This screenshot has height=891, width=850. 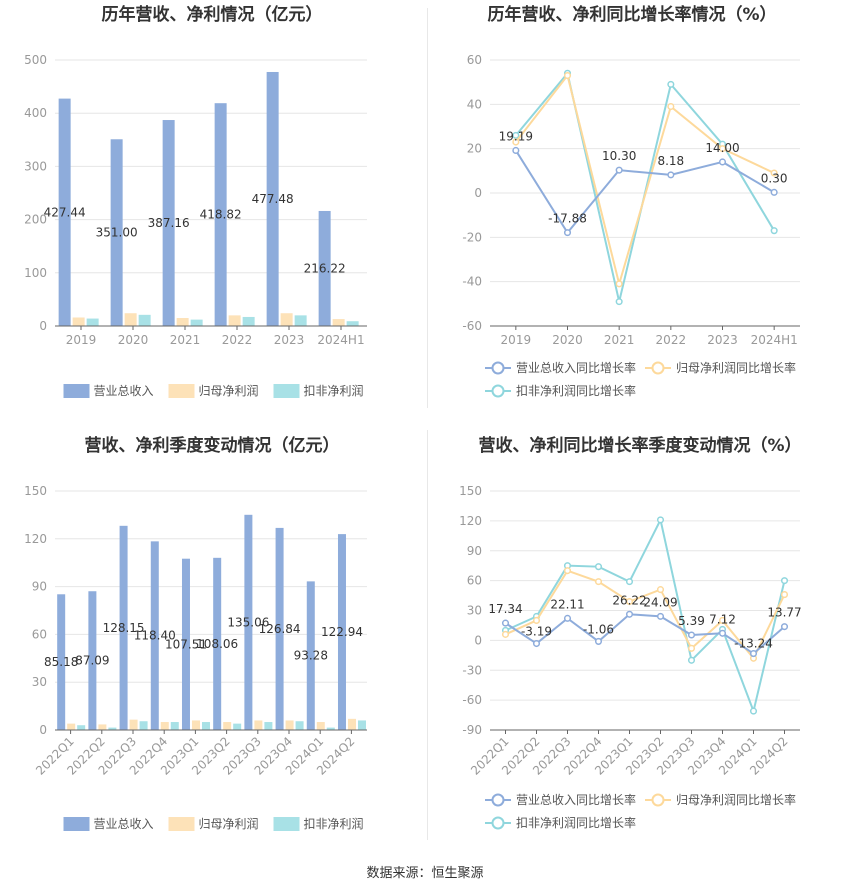 What do you see at coordinates (660, 602) in the screenshot?
I see `data-label-3-5: 24.09` at bounding box center [660, 602].